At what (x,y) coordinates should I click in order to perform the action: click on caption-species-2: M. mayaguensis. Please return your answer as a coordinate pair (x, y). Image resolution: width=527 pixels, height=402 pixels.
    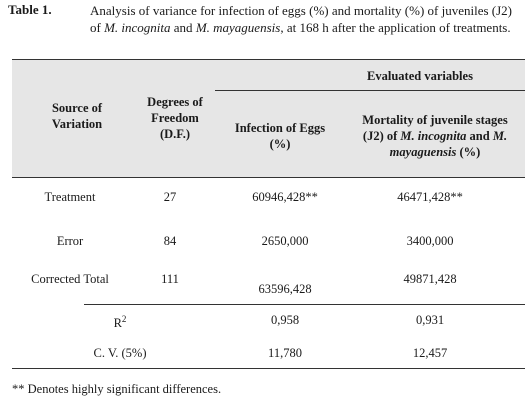
    Looking at the image, I should click on (238, 27).